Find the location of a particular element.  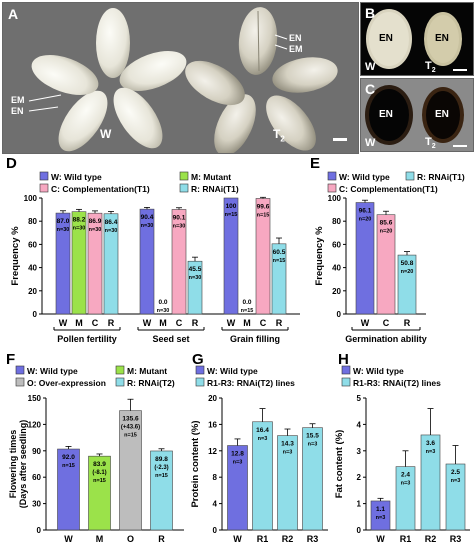

y-tick-label-D-3: 60 is located at coordinates (32, 244).